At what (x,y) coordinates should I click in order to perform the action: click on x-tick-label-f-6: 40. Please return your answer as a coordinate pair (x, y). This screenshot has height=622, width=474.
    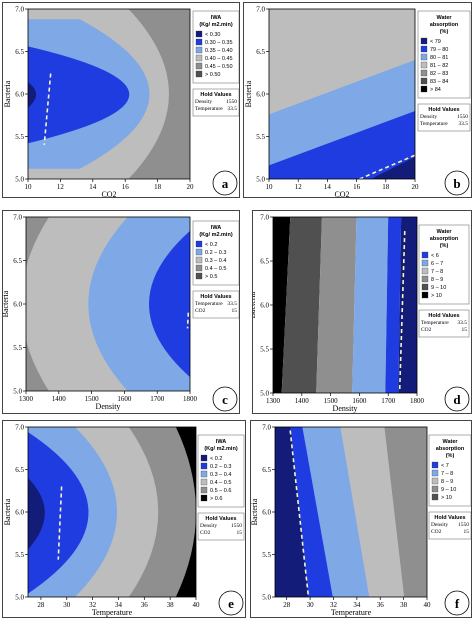
    Looking at the image, I should click on (428, 605).